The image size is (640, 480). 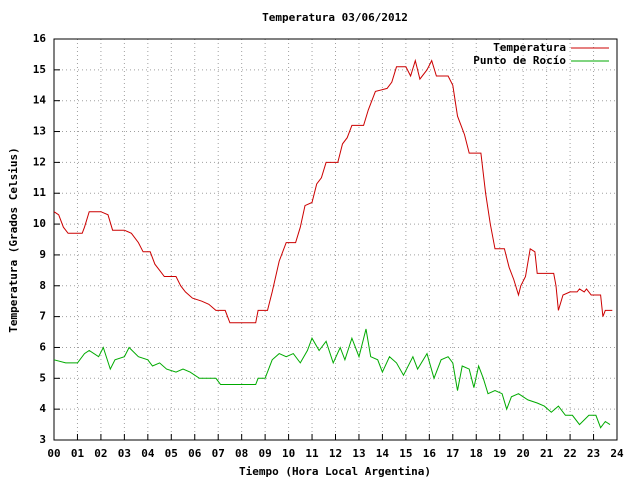 I want to click on x-tick-label: 16, so click(x=430, y=453).